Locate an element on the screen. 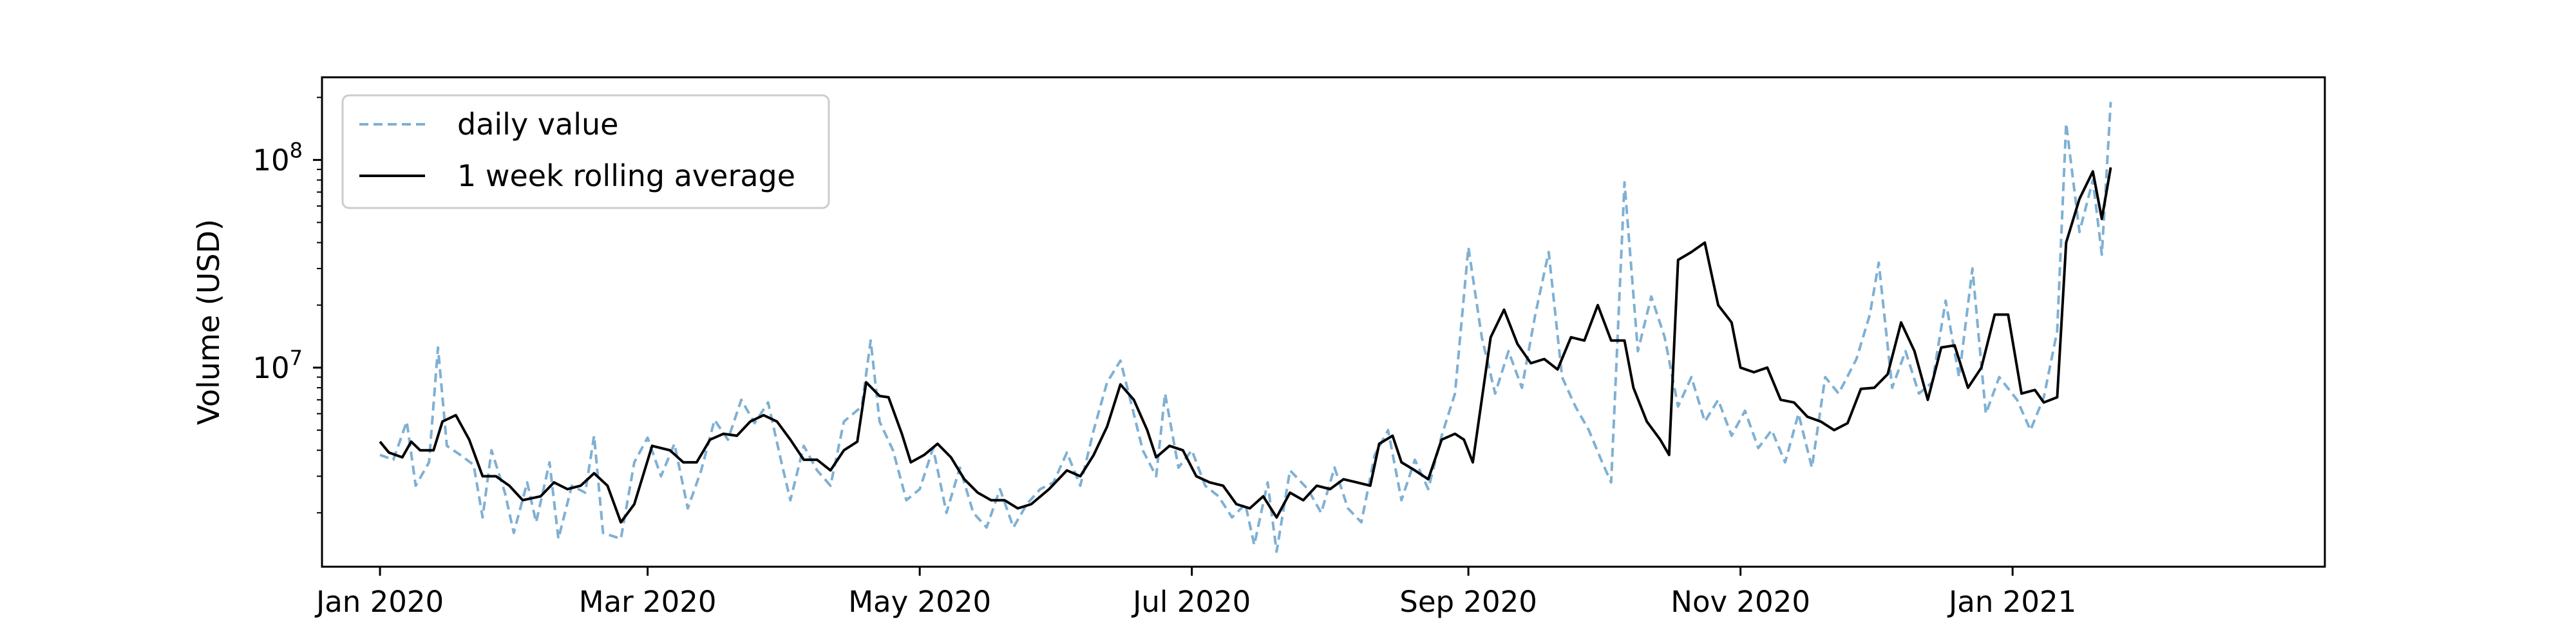 Image resolution: width=2576 pixels, height=644 pixels. legend-label-rolling-average: 1 week rolling average is located at coordinates (626, 175).